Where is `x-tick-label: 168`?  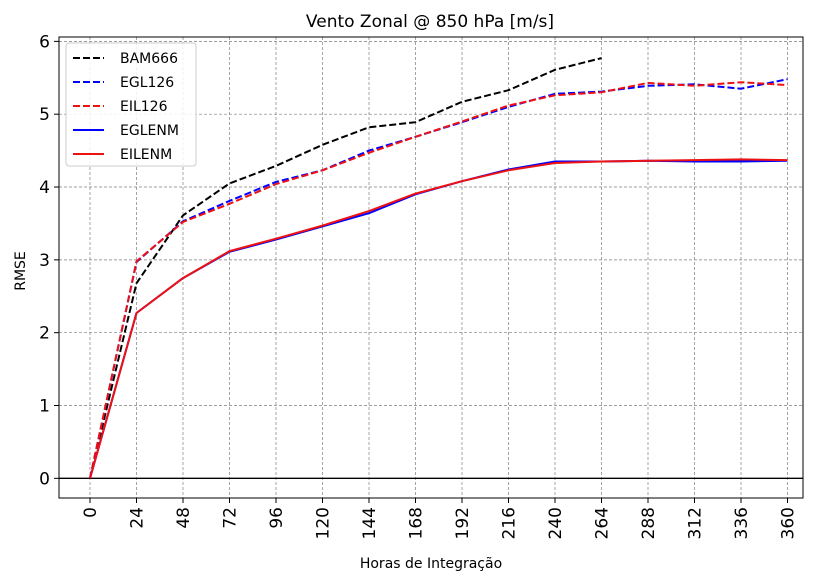
x-tick-label: 168 is located at coordinates (417, 523).